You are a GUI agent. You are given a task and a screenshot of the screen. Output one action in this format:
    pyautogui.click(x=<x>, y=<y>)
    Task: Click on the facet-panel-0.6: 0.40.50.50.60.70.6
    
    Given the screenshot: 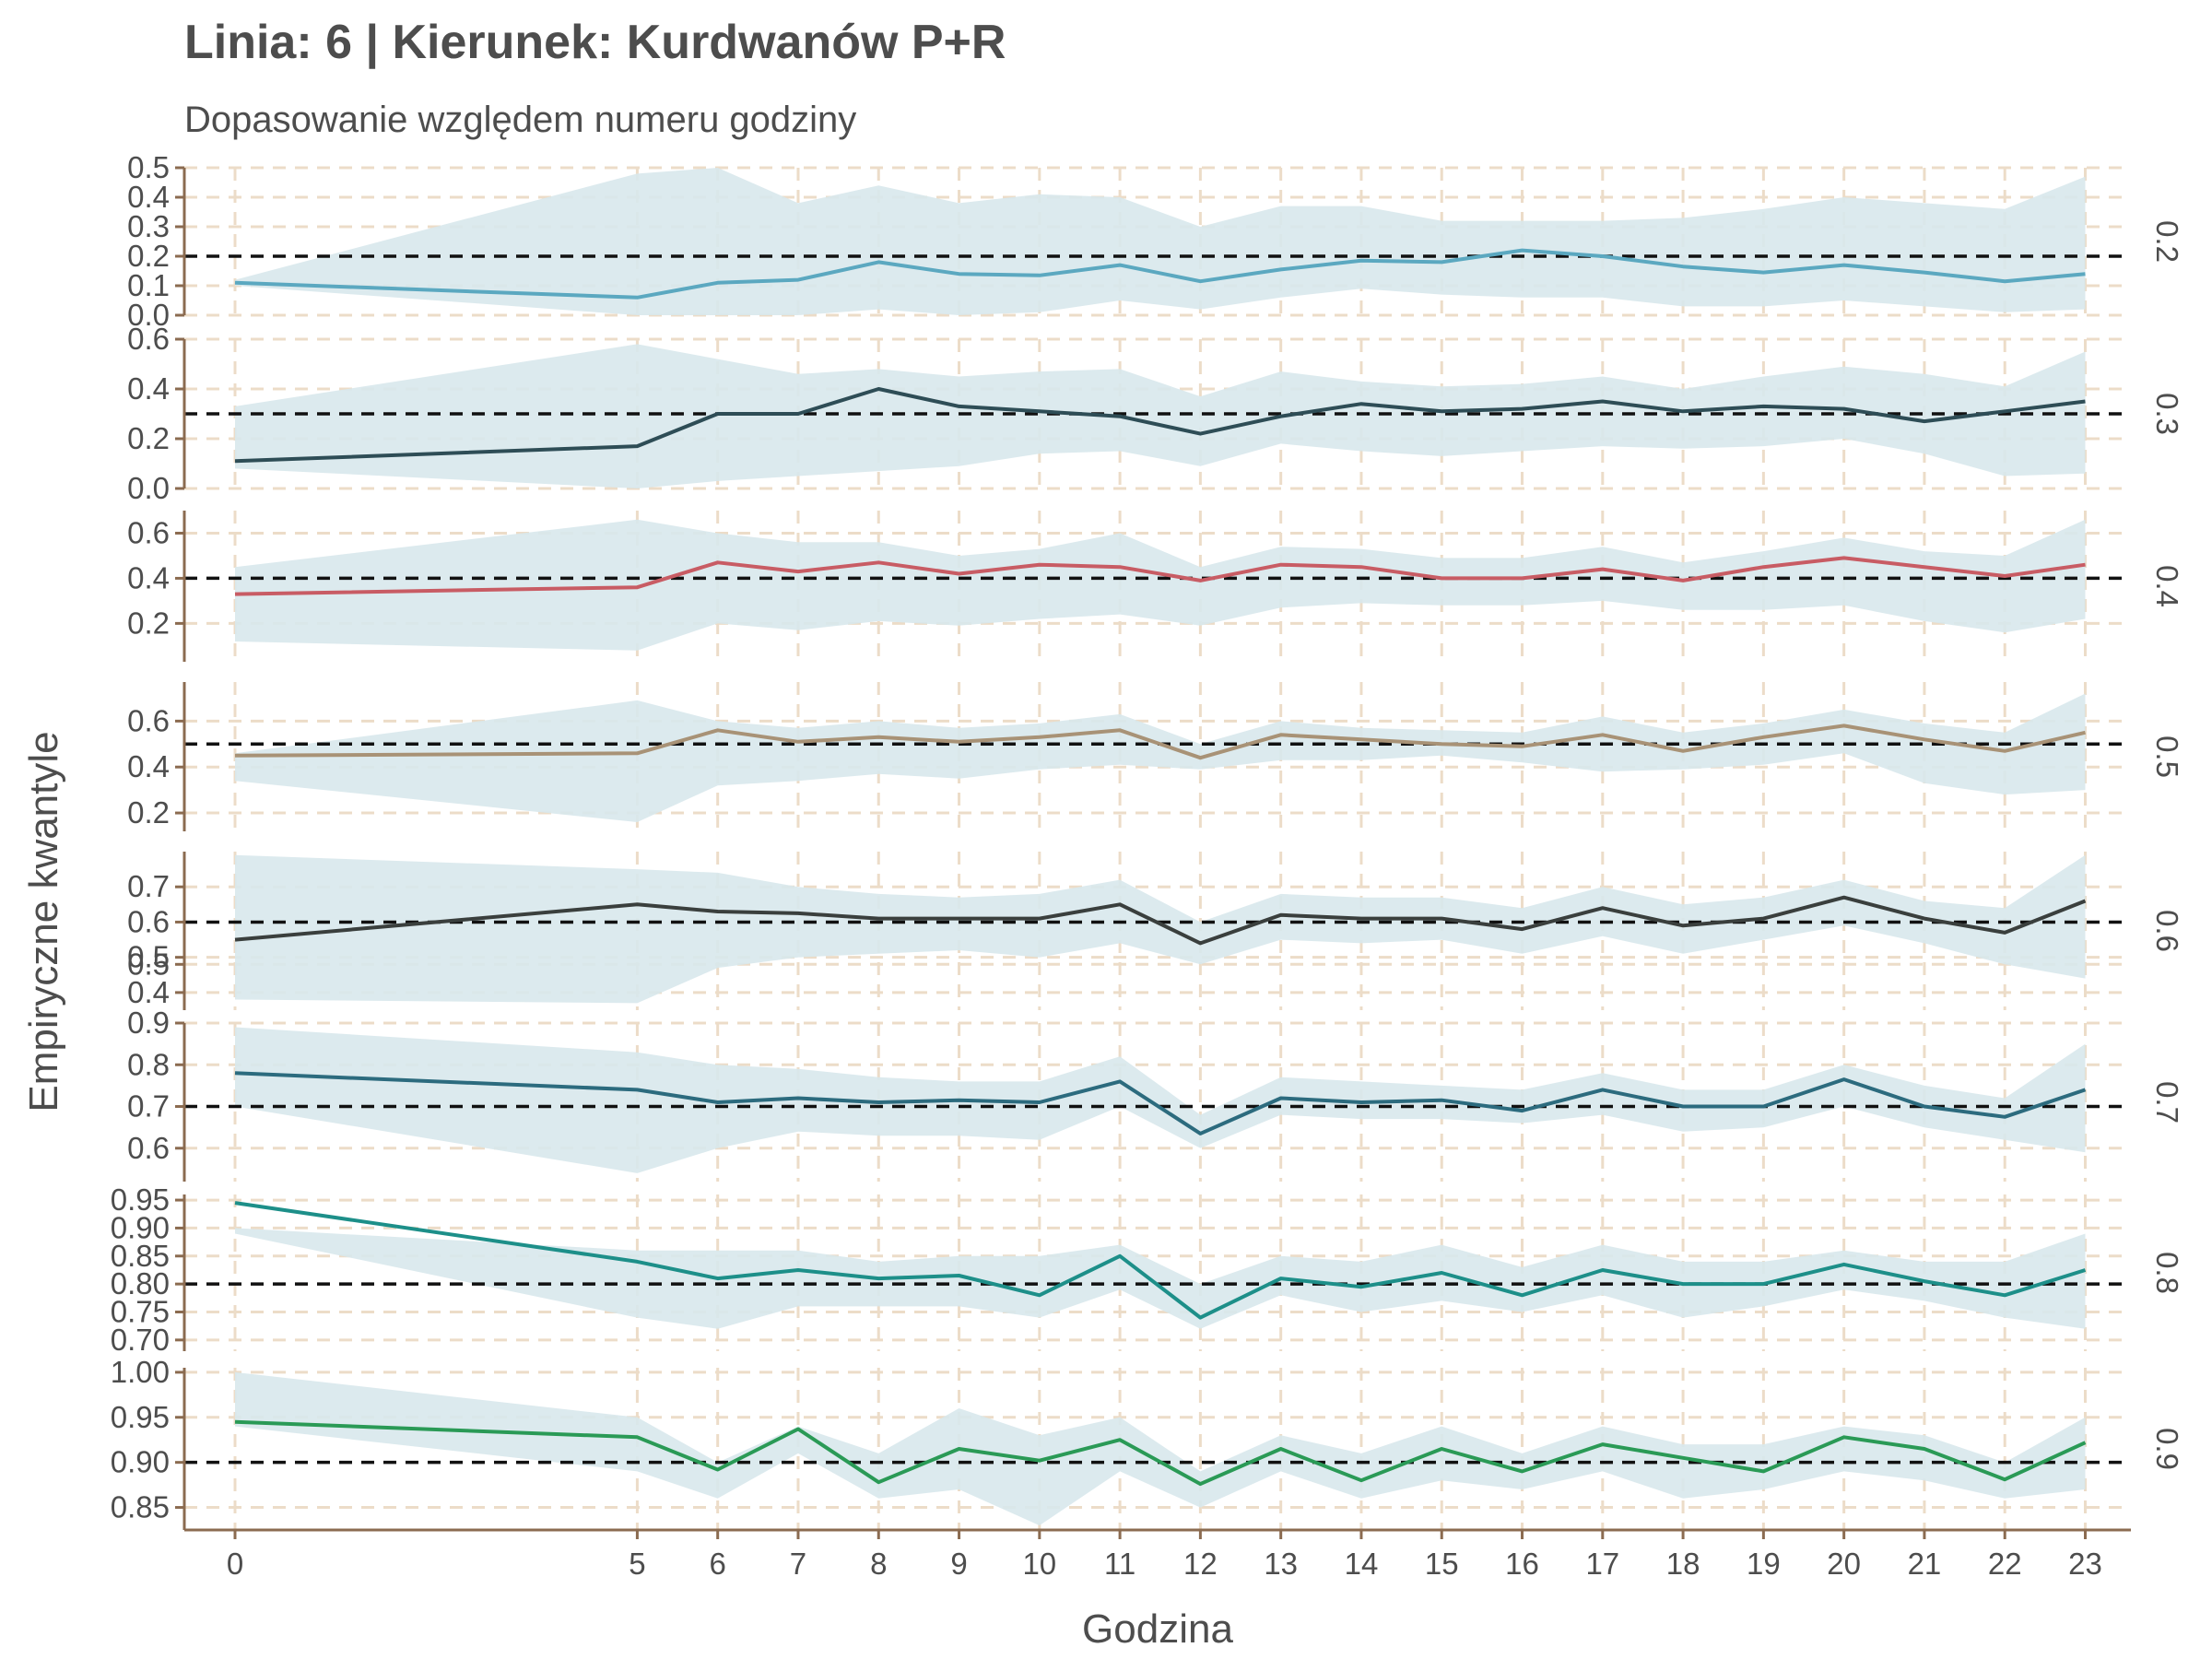 What is the action you would take?
    pyautogui.click(x=1155, y=931)
    